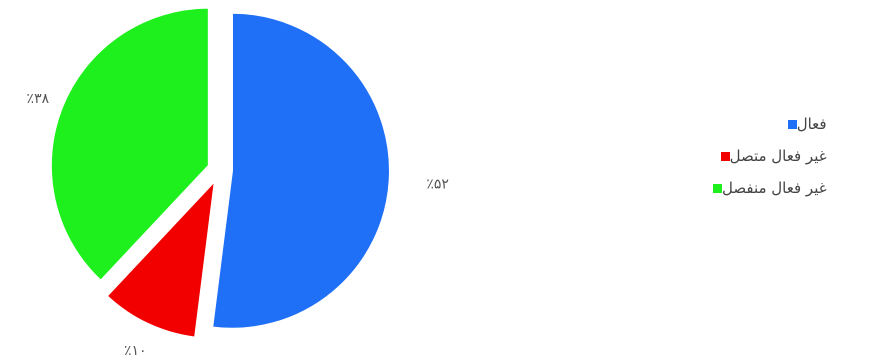 This screenshot has width=873, height=360. I want to click on legend-item-inactive-connected: غير فعال متصل, so click(766, 156).